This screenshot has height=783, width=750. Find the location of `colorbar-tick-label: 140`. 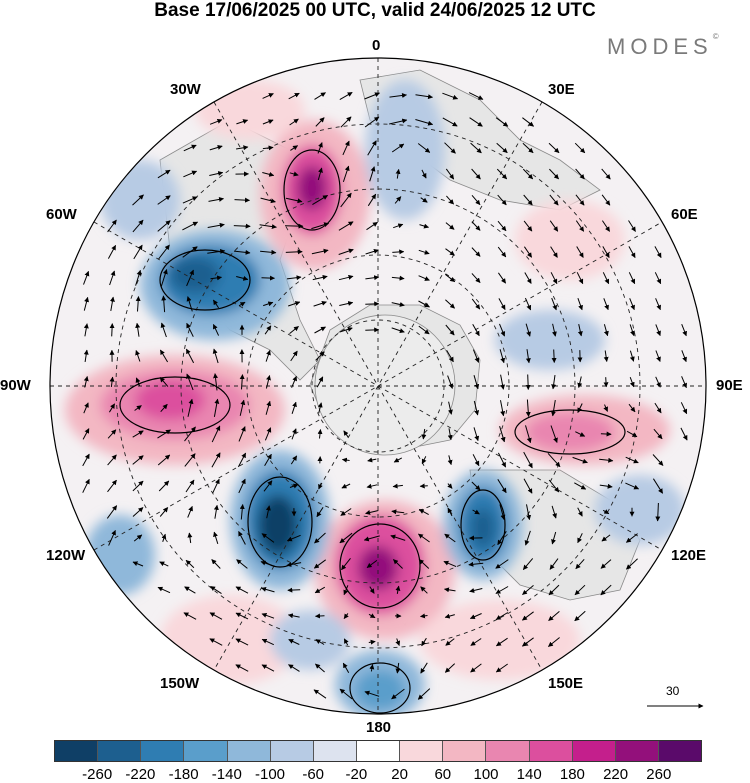

colorbar-tick-label: 140 is located at coordinates (529, 774).